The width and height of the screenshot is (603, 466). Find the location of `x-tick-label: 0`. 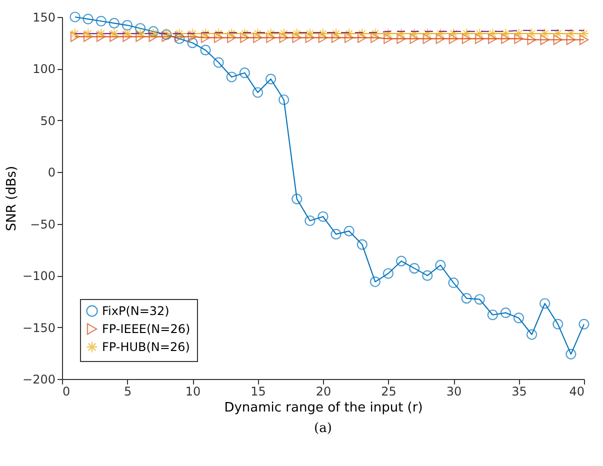

x-tick-label: 0 is located at coordinates (66, 391).